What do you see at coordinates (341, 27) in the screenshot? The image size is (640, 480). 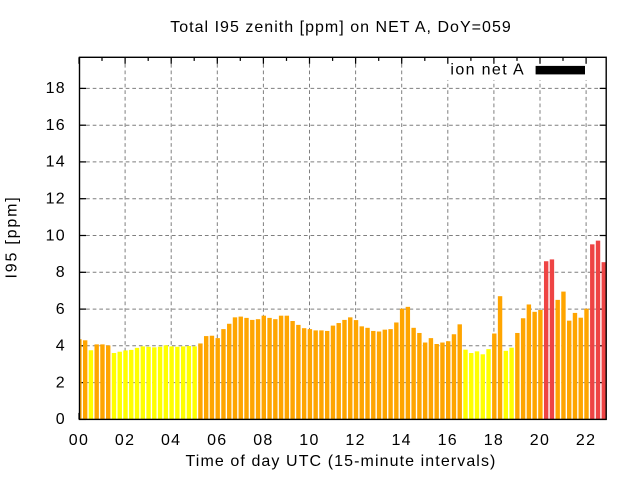 I see `svg-text:Total I95 zenith [ppm] on NET: Total I95 zenith [ppm] on NET A, DoY=059` at bounding box center [341, 27].